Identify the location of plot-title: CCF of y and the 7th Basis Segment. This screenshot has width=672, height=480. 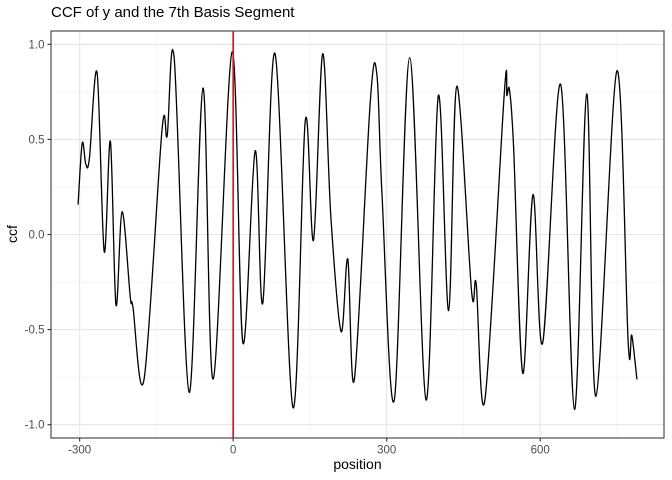
(173, 12).